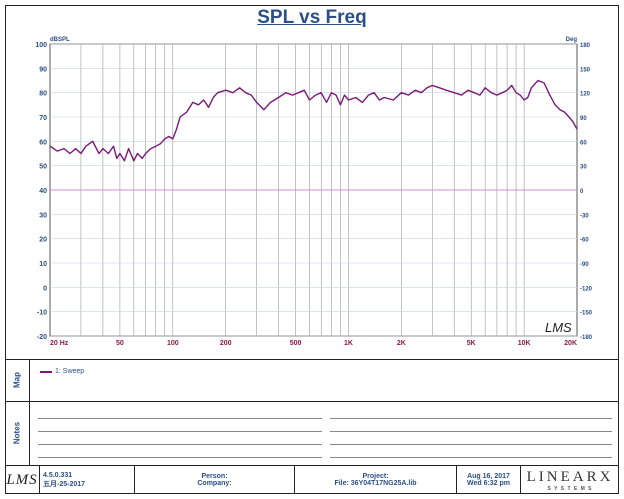  What do you see at coordinates (524, 343) in the screenshot?
I see `x-tick-label: 10K` at bounding box center [524, 343].